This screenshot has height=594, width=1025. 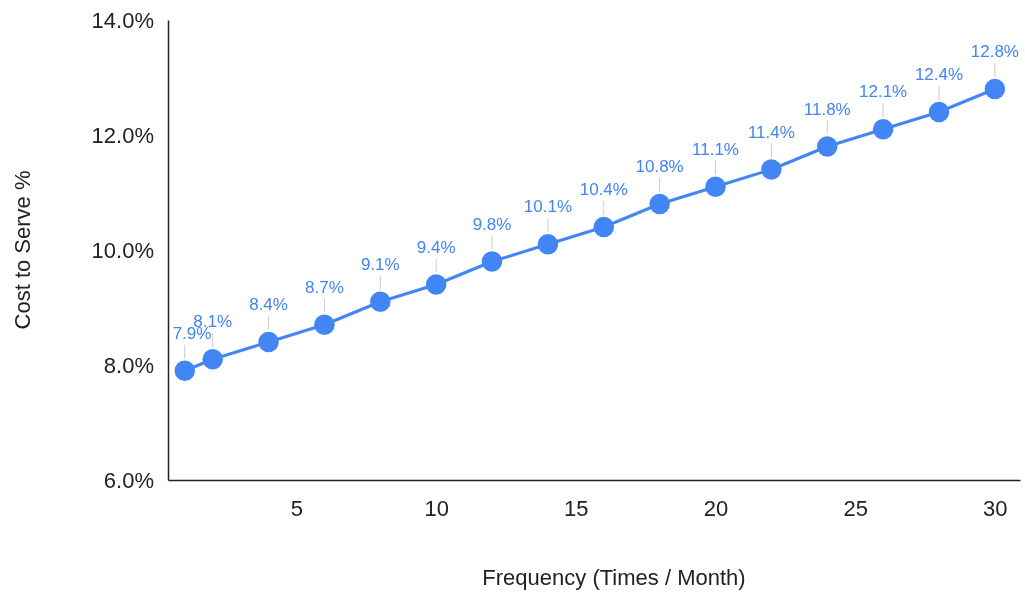 I want to click on data-label: 8.4%, so click(x=268, y=304).